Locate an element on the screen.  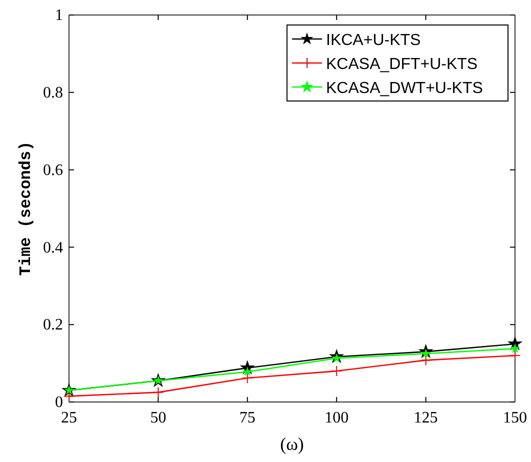
y-tick-label: 0.4 is located at coordinates (53, 247).